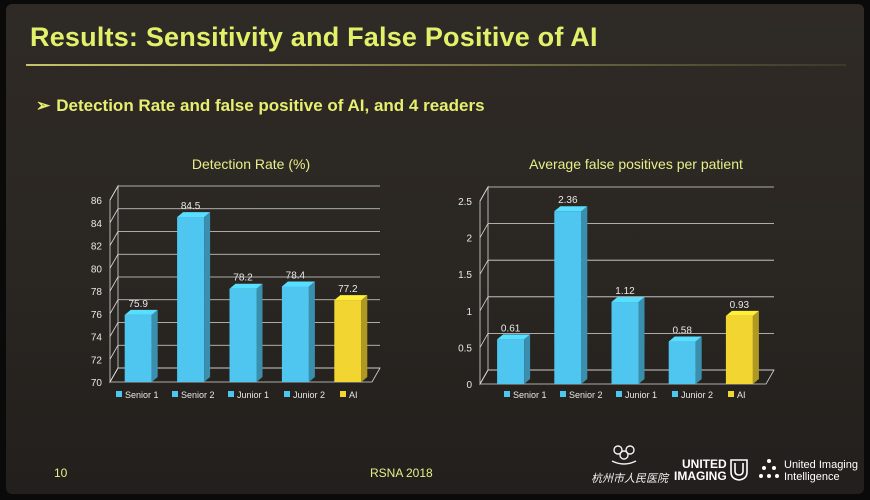  I want to click on legend-label: Junior 1, so click(641, 395).